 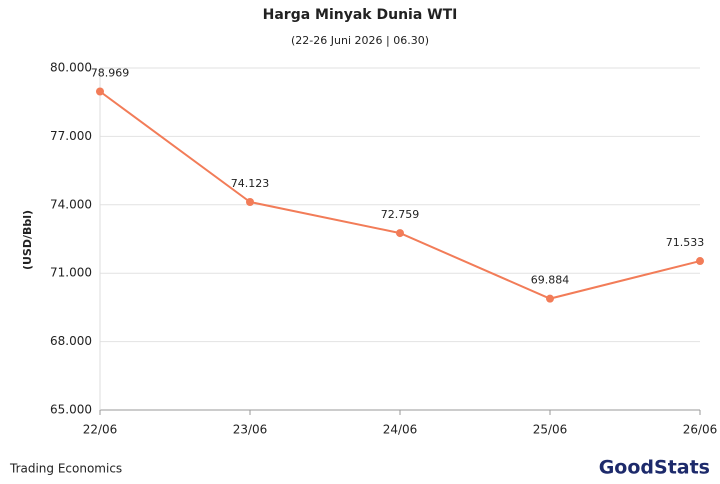 What do you see at coordinates (71, 273) in the screenshot?
I see `y-tick-label: 71.000` at bounding box center [71, 273].